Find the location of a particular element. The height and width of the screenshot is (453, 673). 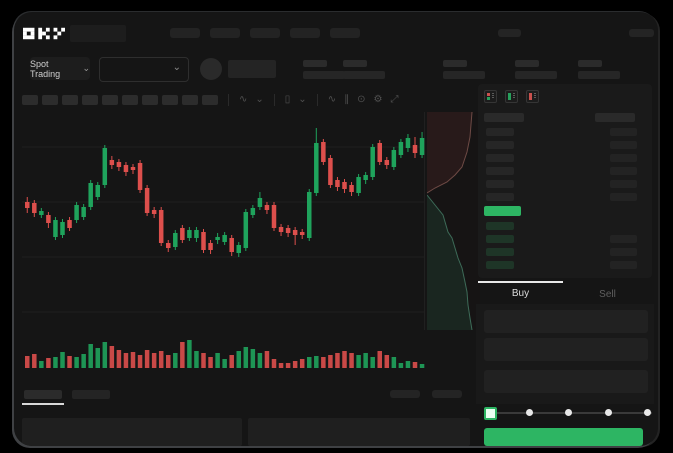

trade-tab-indicator is located at coordinates (520, 282).